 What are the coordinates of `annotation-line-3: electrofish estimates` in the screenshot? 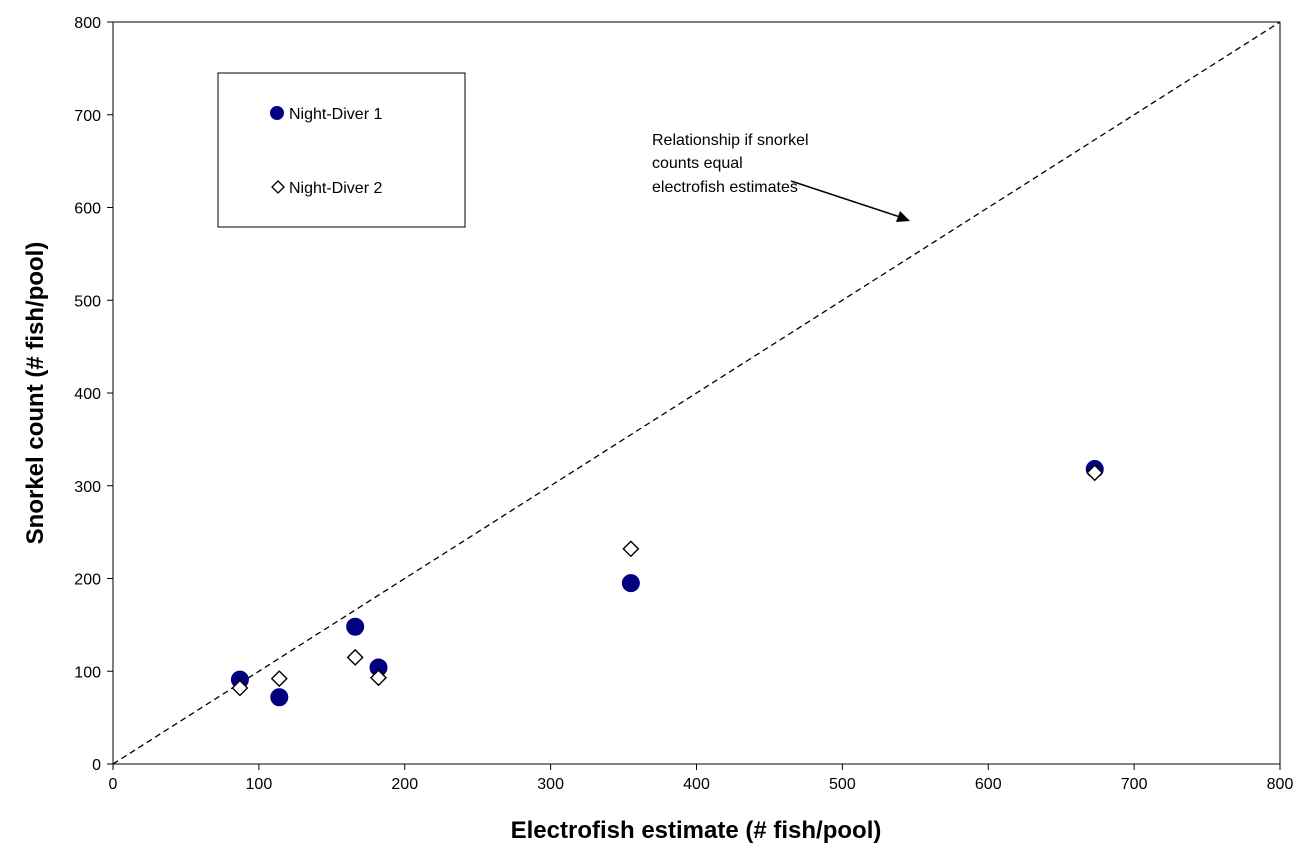 It's located at (725, 187).